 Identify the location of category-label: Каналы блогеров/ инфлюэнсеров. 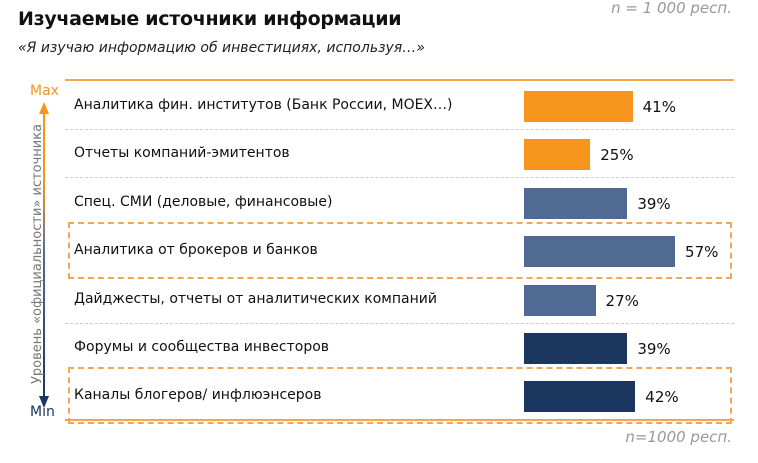
(198, 395).